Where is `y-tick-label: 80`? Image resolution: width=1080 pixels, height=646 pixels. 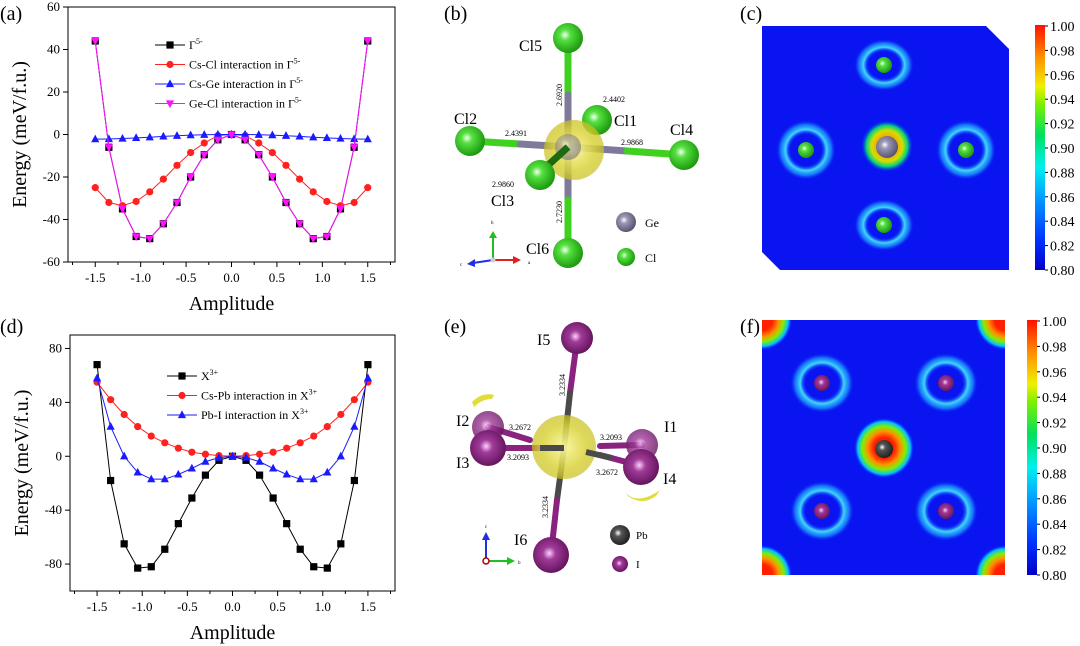 y-tick-label: 80 is located at coordinates (55, 347).